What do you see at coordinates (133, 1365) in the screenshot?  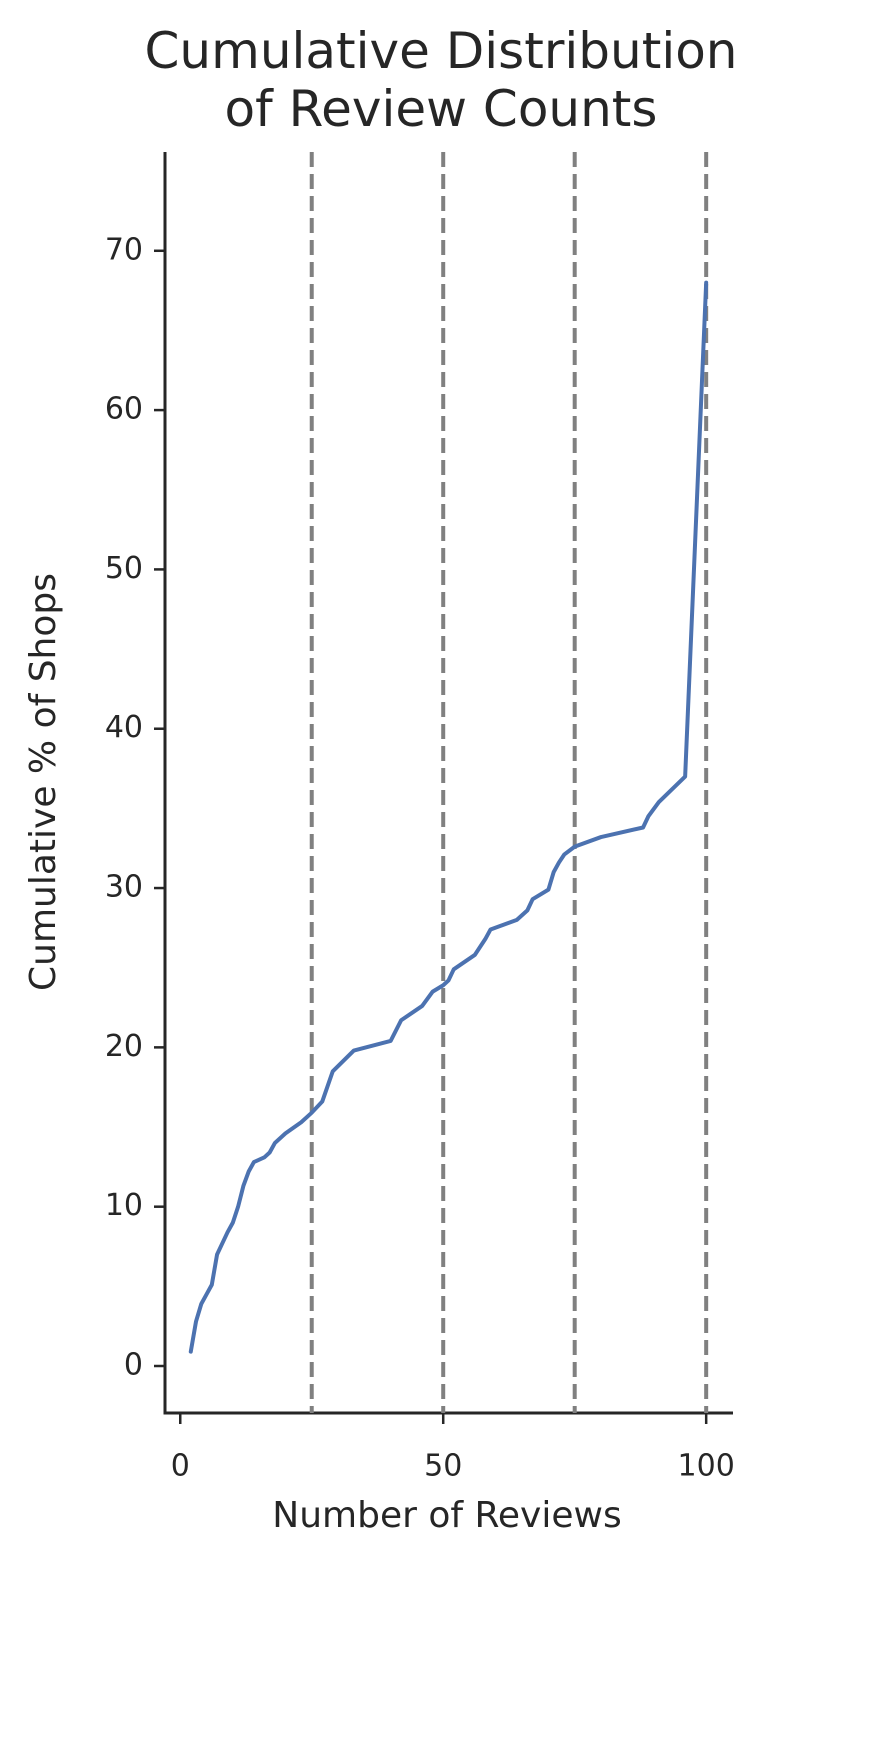 I see `y-tick-label: 0` at bounding box center [133, 1365].